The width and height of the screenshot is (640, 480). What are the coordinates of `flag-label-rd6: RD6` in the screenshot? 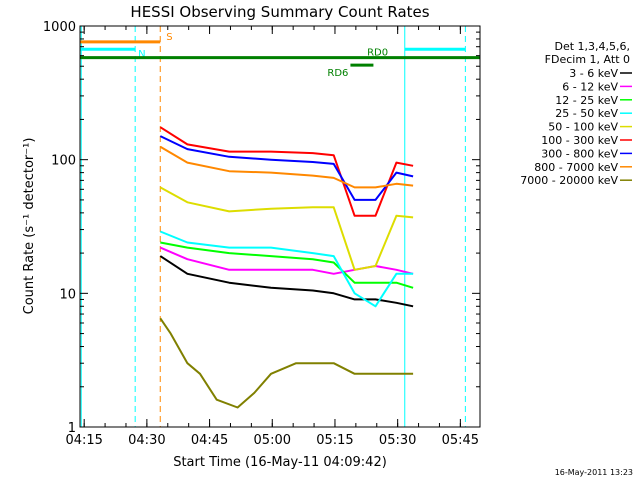 It's located at (337, 73).